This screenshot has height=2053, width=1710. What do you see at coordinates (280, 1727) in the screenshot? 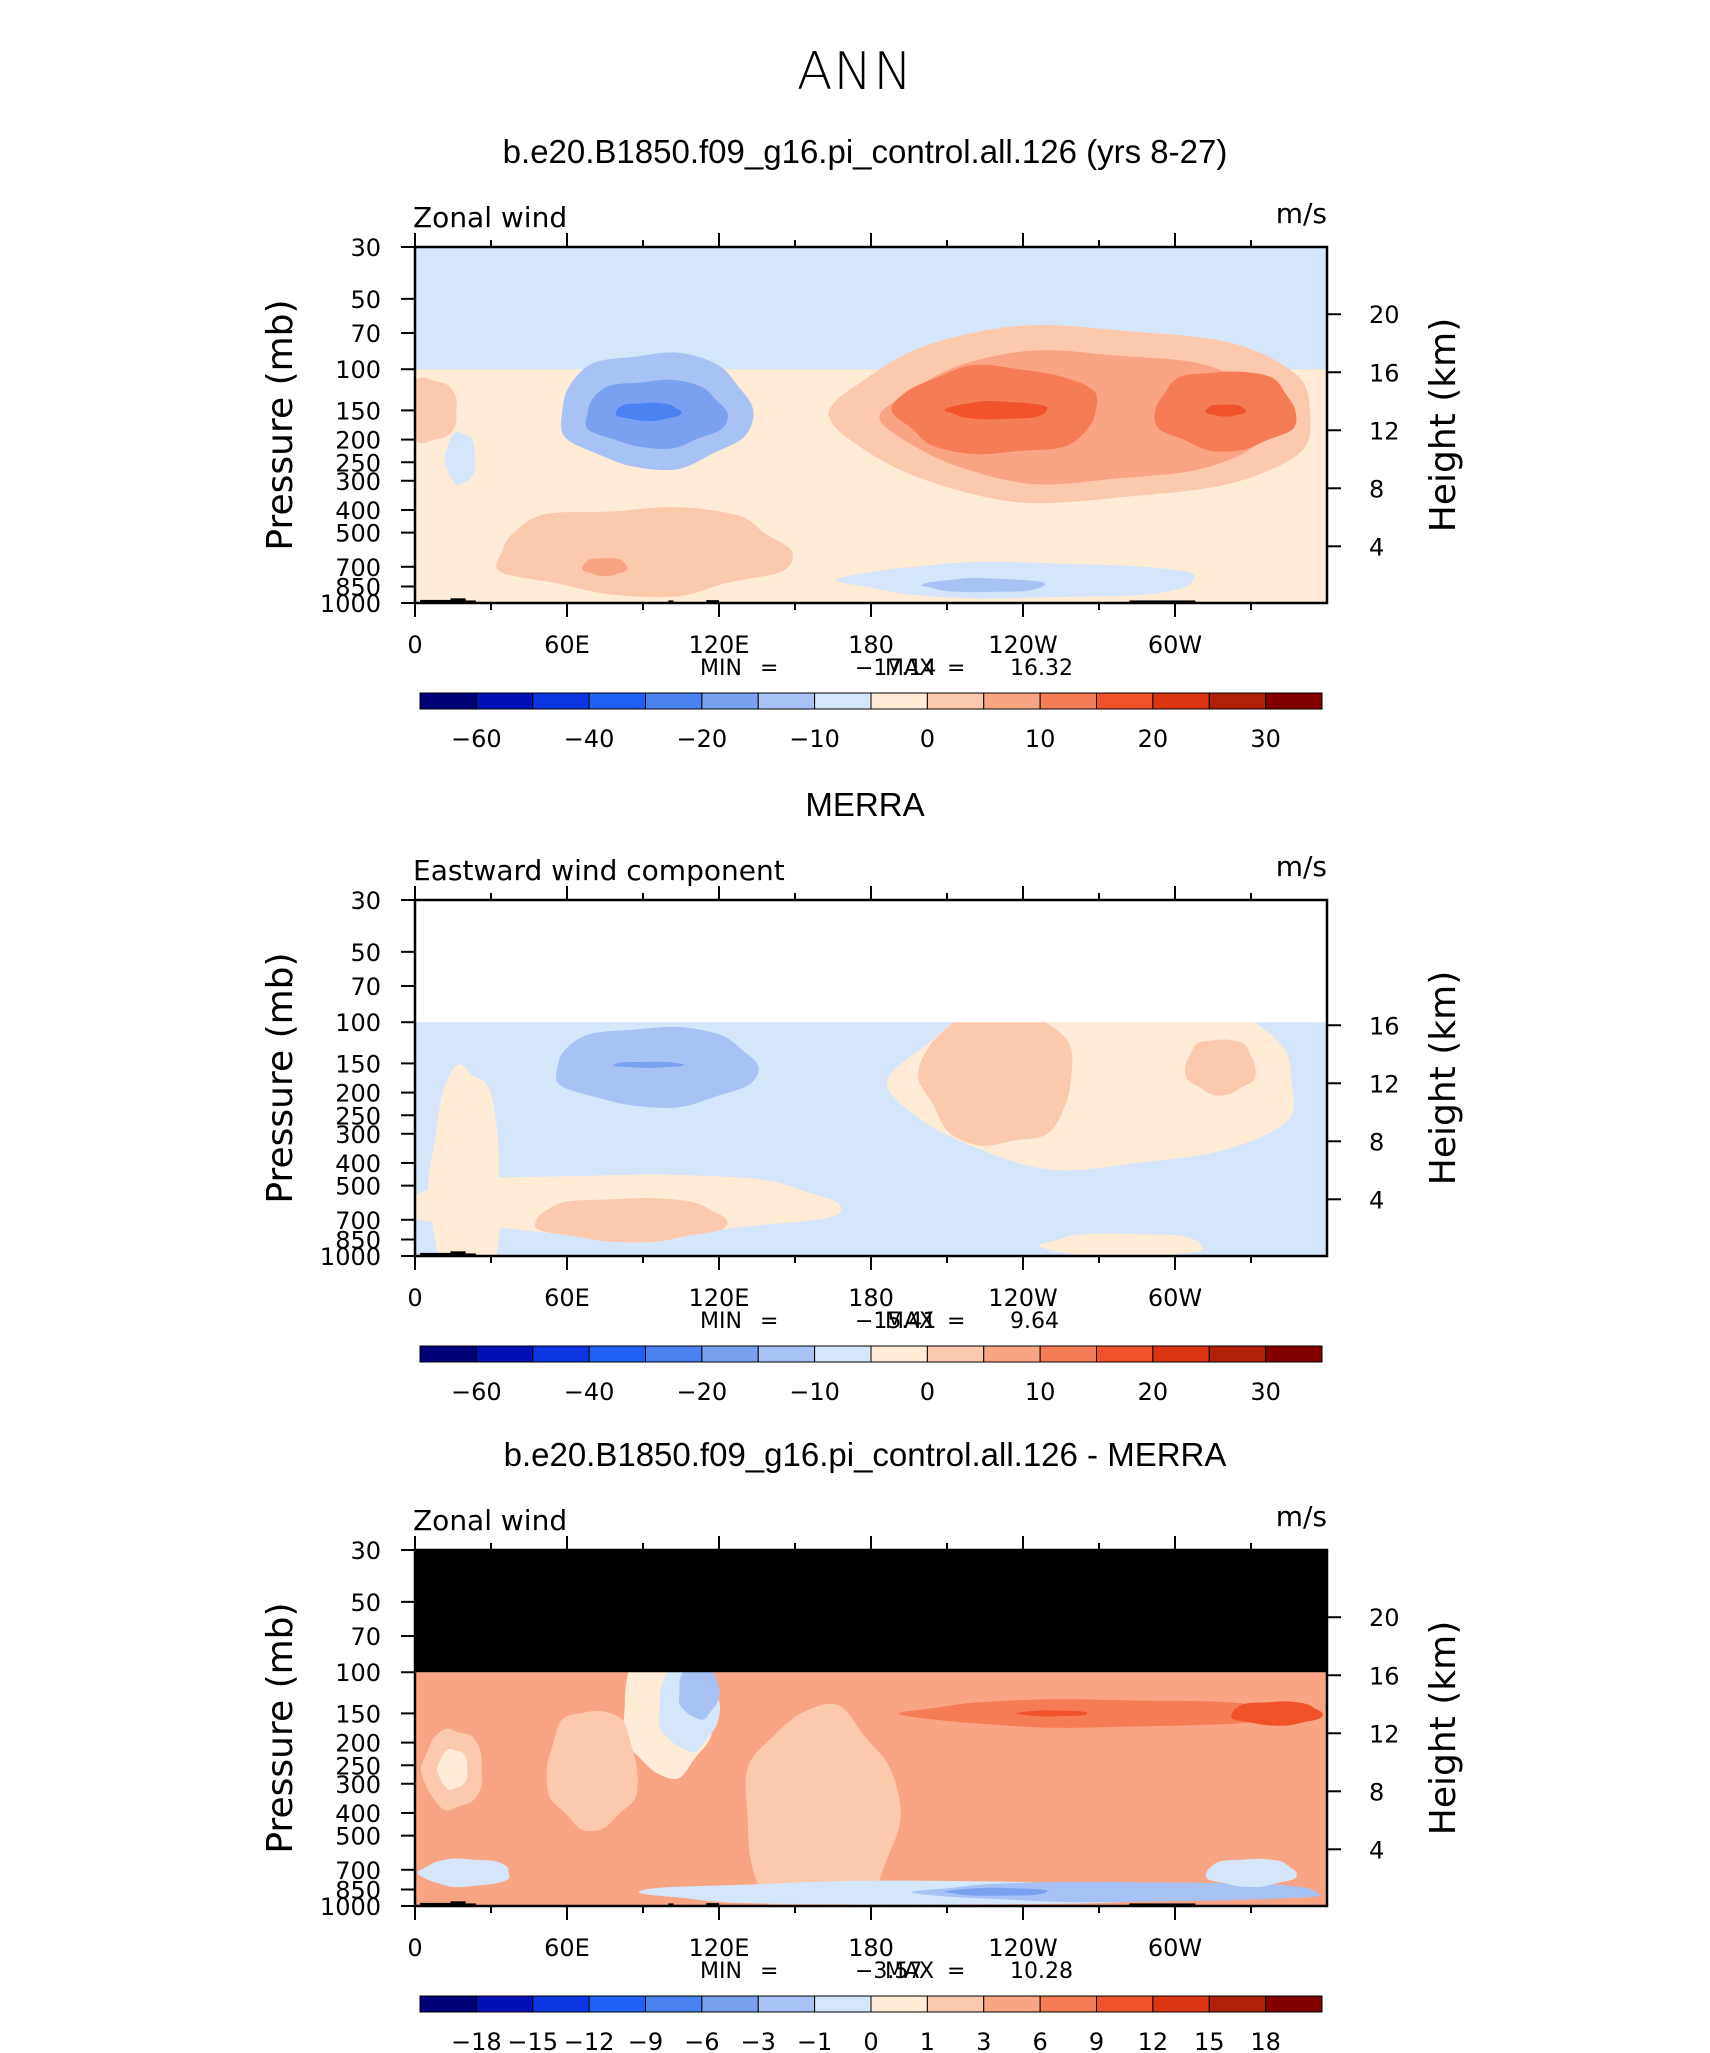
I see `y-axis-label: Pressure (mb)` at bounding box center [280, 1727].